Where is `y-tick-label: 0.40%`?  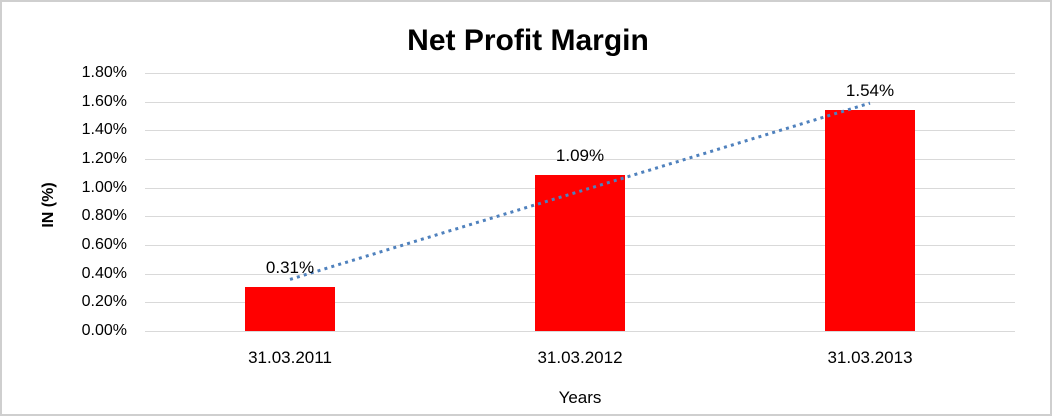 y-tick-label: 0.40% is located at coordinates (104, 273).